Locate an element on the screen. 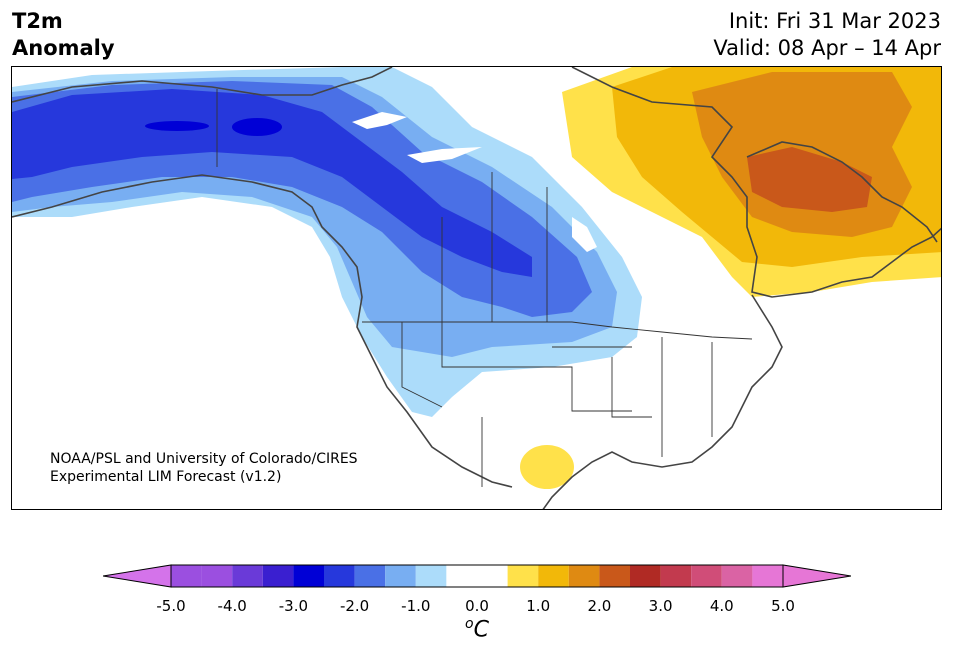  colorbar-tick-label: 4.0 is located at coordinates (721, 606).